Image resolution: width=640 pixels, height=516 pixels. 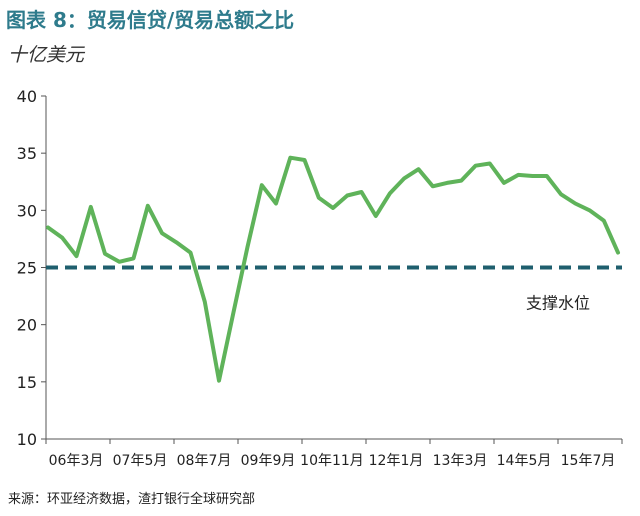 What do you see at coordinates (204, 461) in the screenshot?
I see `x-tick-label: 08年7月` at bounding box center [204, 461].